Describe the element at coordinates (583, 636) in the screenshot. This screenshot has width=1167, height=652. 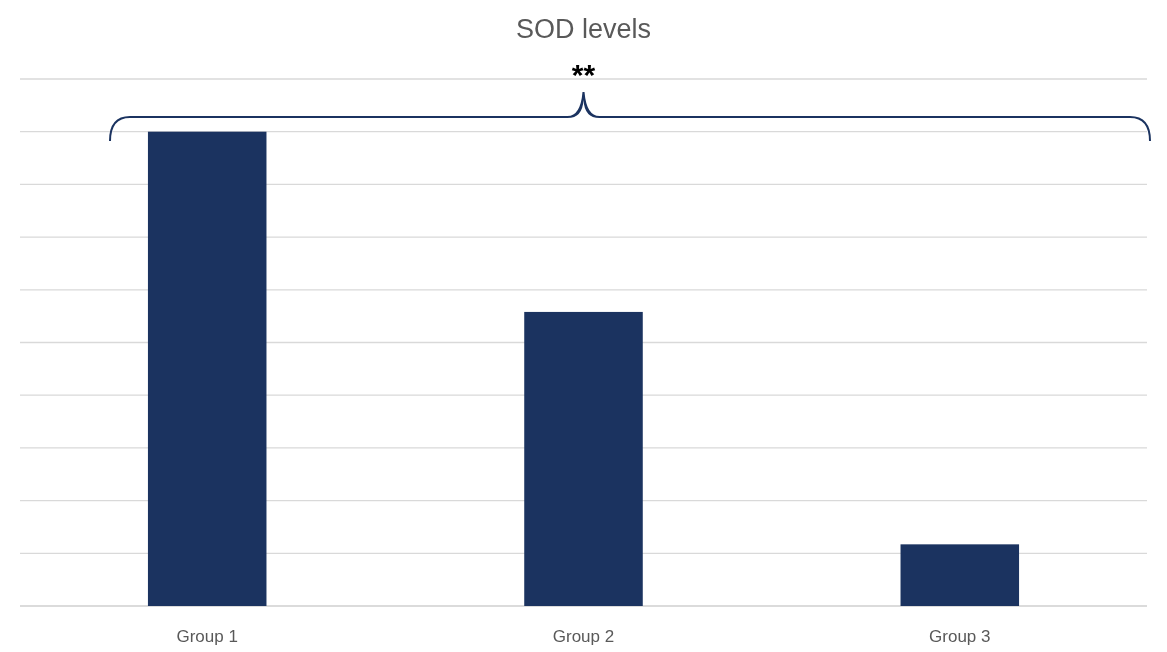
I see `x-tick-label: Group 2` at that location.